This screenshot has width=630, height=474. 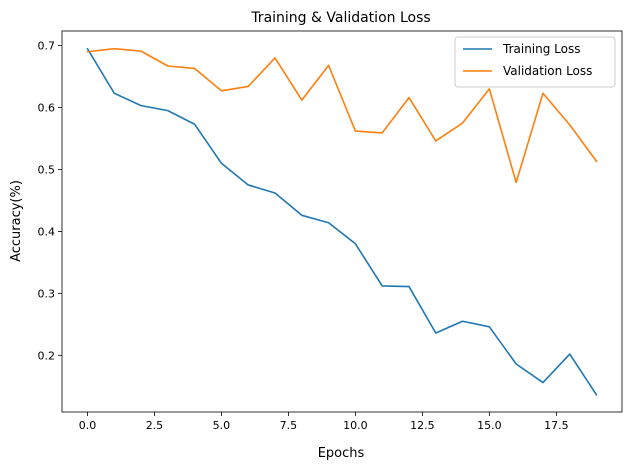 I want to click on legend-label-validation-loss: Validation Loss, so click(x=547, y=71).